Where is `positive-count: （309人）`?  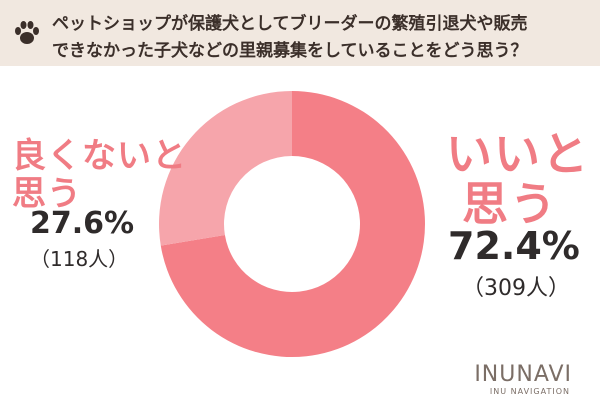 positive-count: （309人） is located at coordinates (516, 288).